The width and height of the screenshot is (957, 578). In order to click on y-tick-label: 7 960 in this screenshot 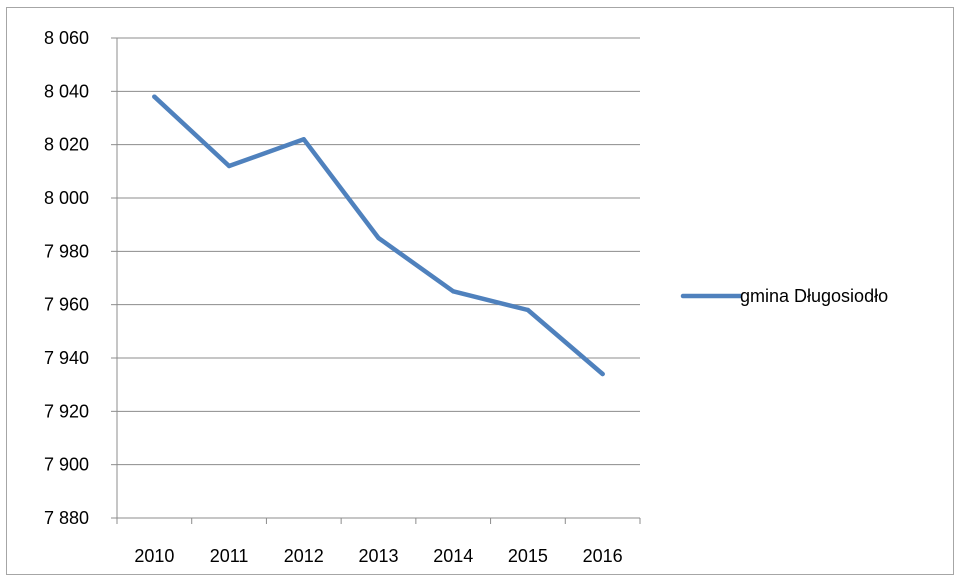, I will do `click(66, 305)`.